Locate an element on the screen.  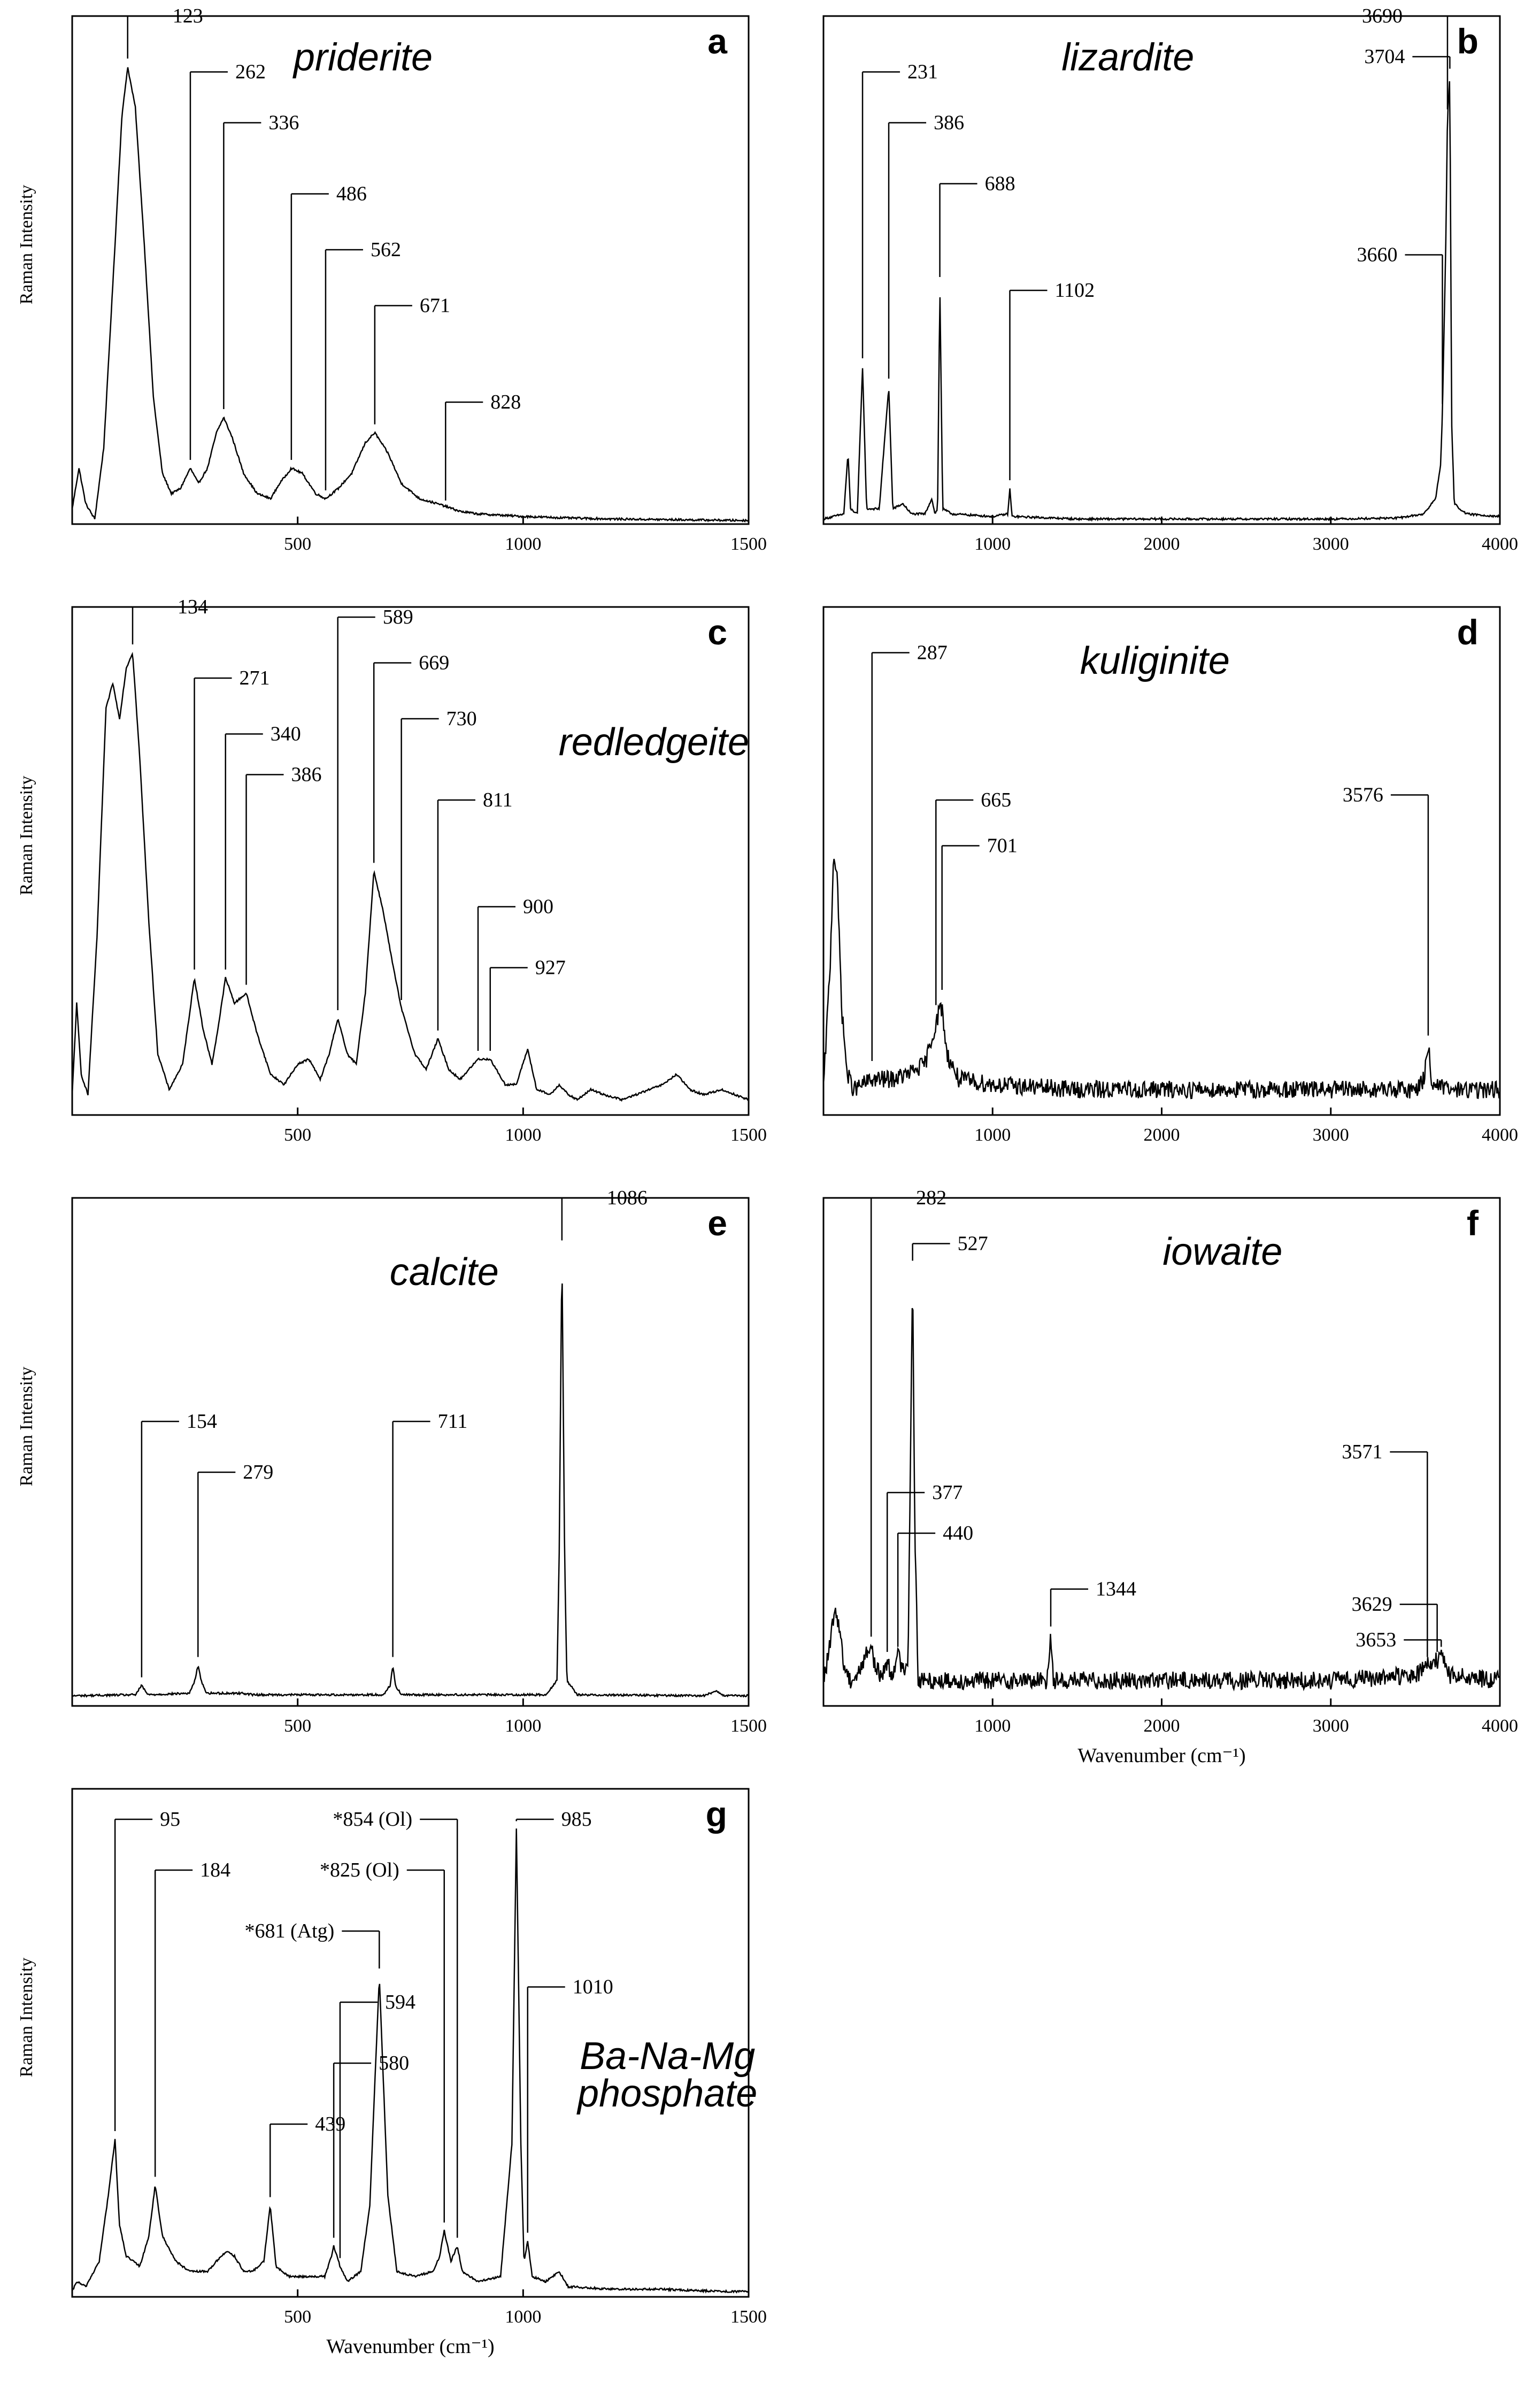
peak-annotation: 271 is located at coordinates (232, 818).